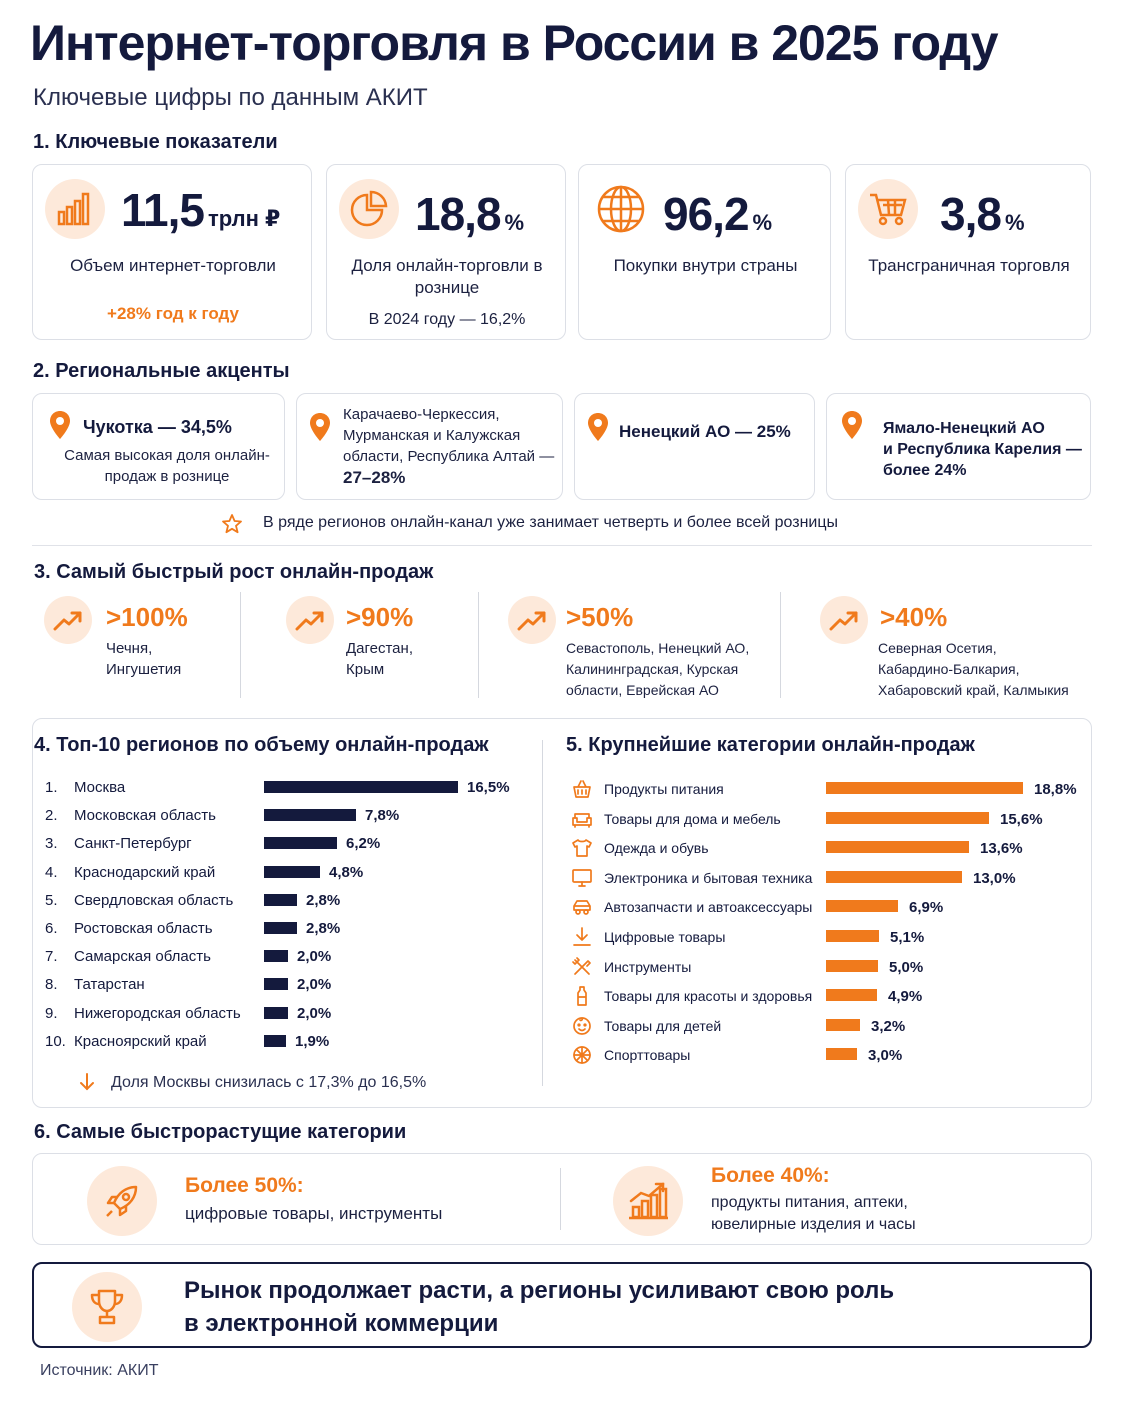  I want to click on category-name: Товары для детей, so click(663, 1025).